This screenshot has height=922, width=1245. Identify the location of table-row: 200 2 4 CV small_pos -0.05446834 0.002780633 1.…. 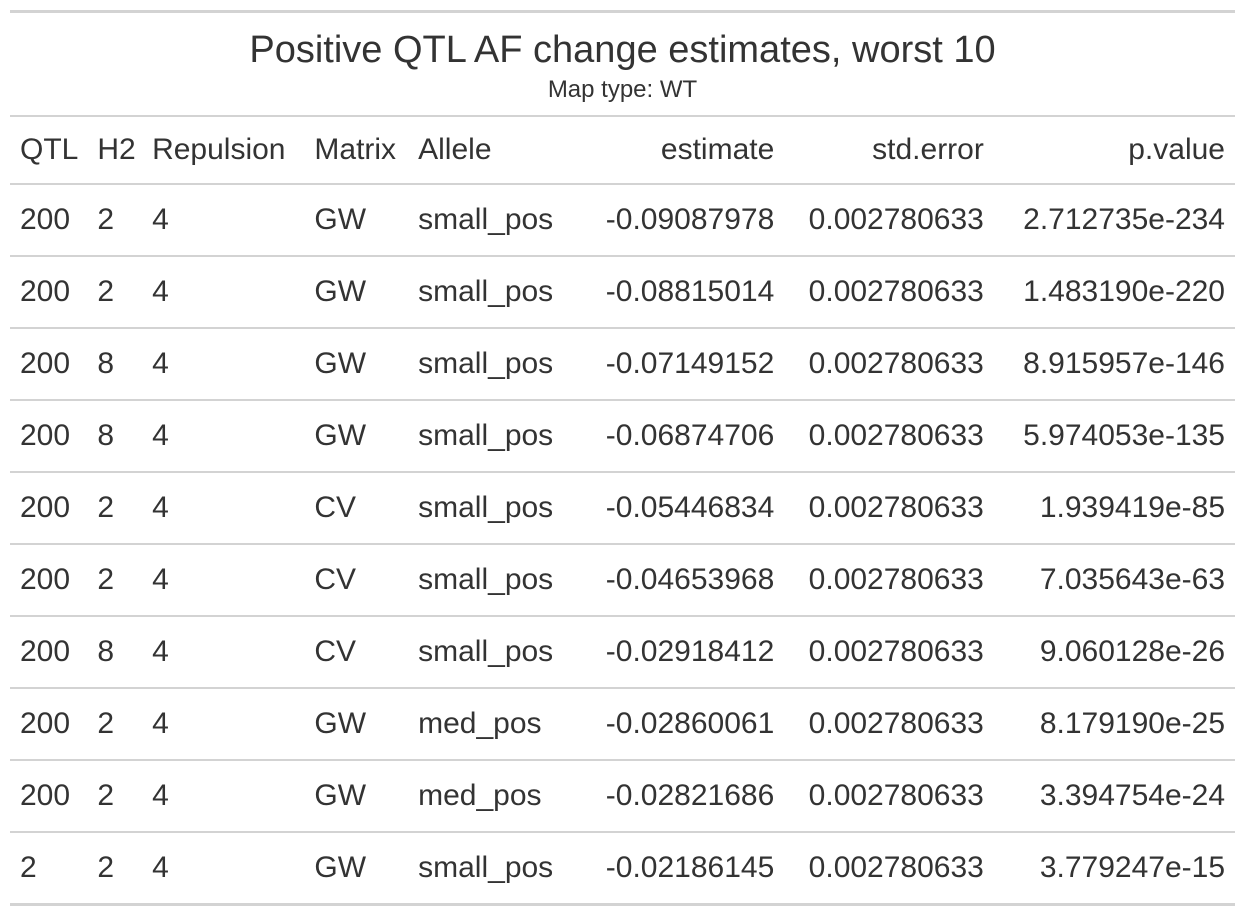
(622, 508).